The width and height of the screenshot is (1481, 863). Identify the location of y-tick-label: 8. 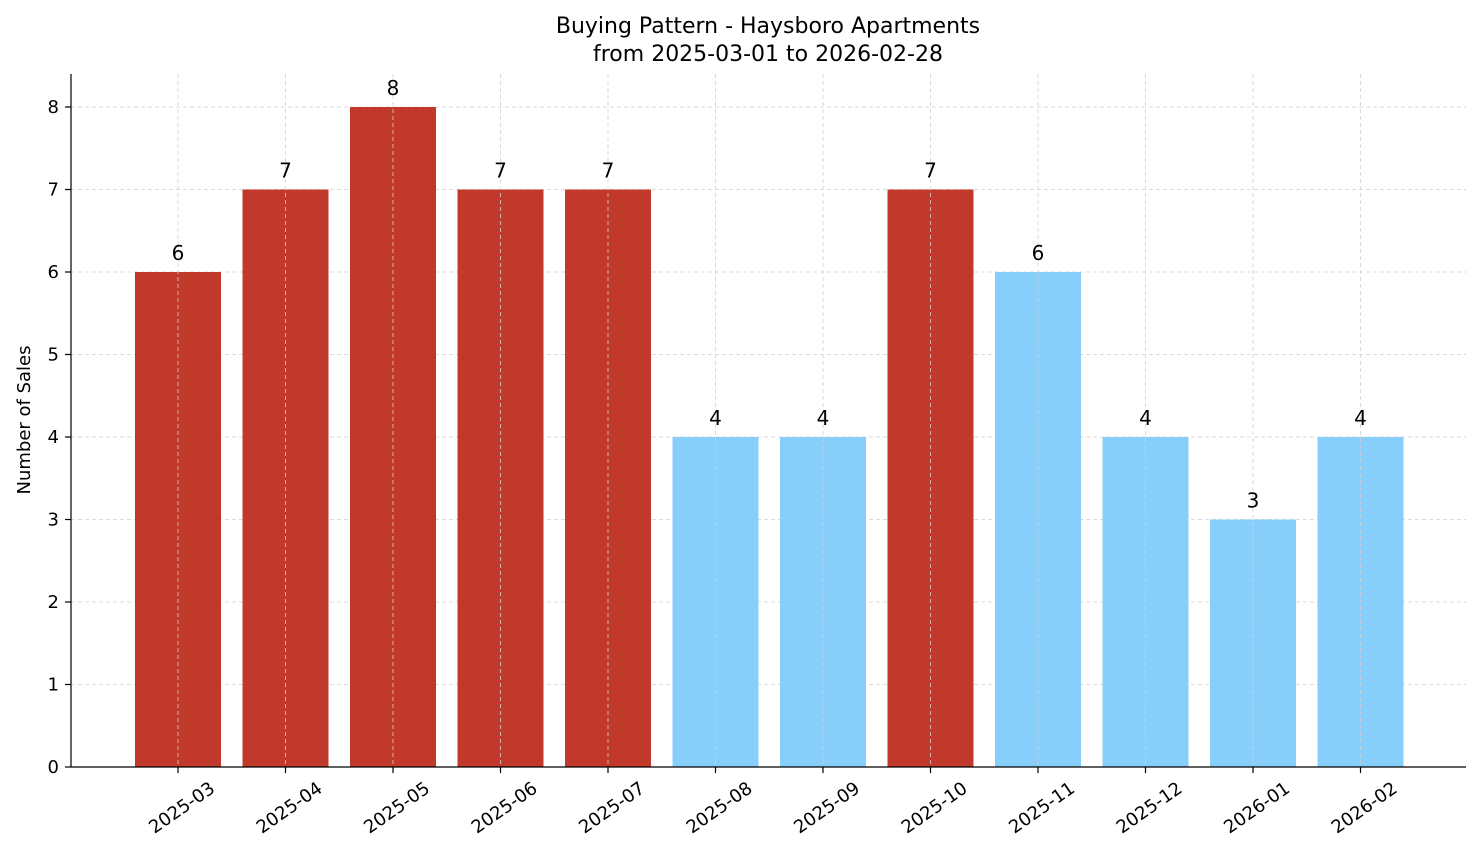
(53, 107).